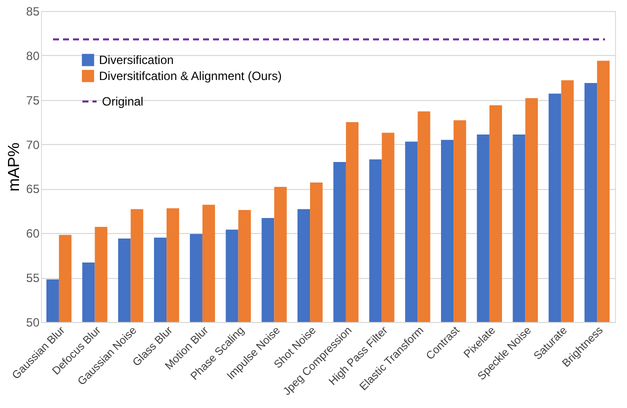  I want to click on y-tick-label: 70, so click(33, 145).